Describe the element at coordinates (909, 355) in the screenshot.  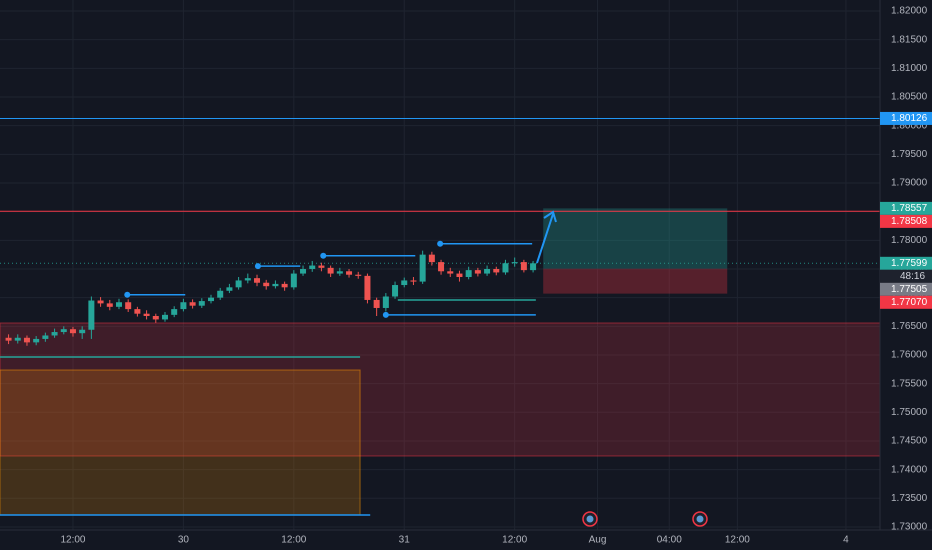
I see `y-tick-label: 1.76000` at that location.